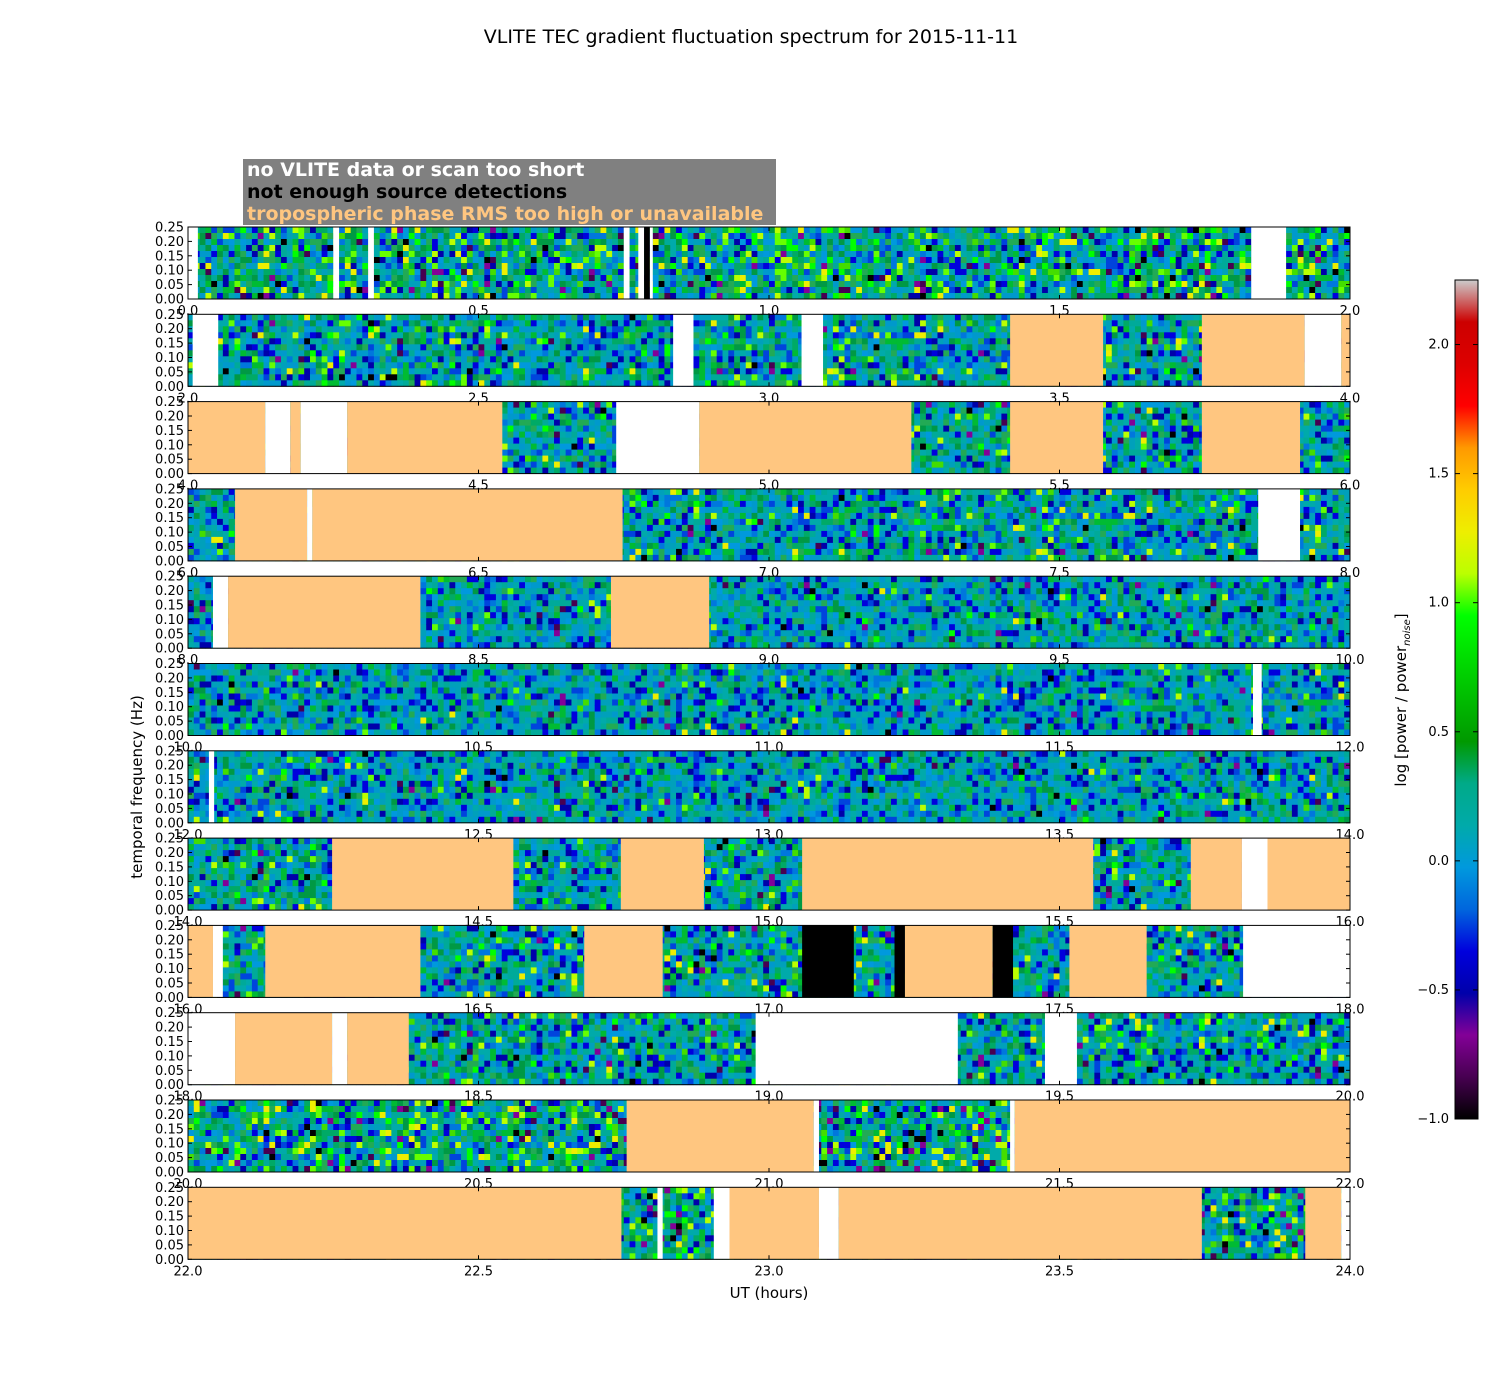 The image size is (1500, 1400). Describe the element at coordinates (169, 256) in the screenshot. I see `y-tick-label: 0.15` at that location.